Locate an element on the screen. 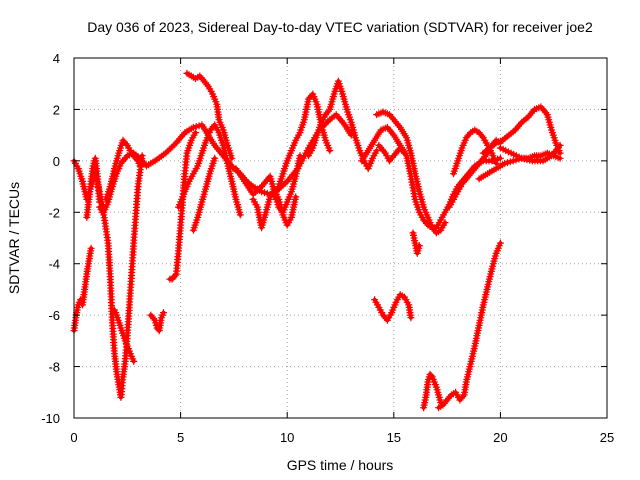 The height and width of the screenshot is (480, 640). series-line is located at coordinates (469, 325).